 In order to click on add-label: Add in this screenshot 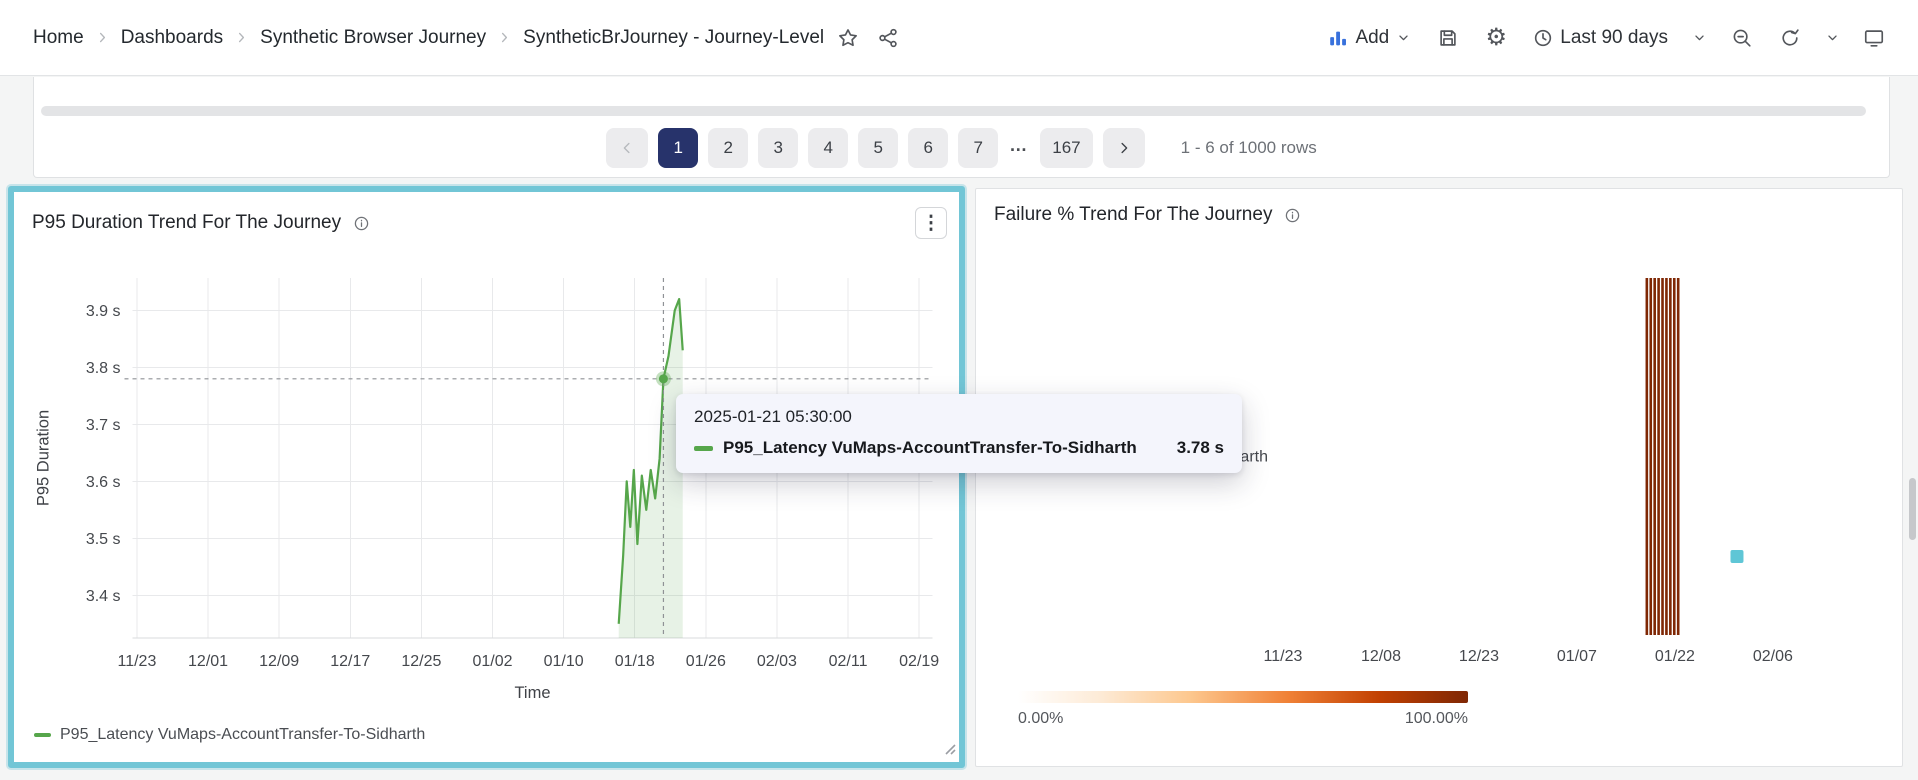, I will do `click(1372, 37)`.